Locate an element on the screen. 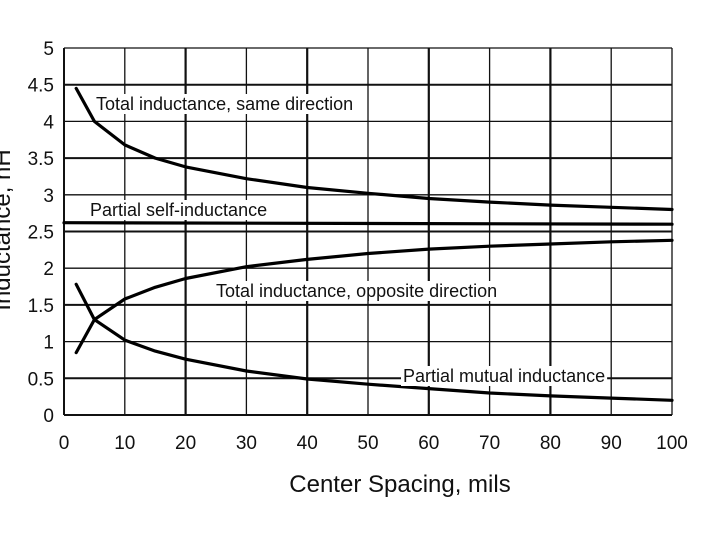 The image size is (720, 540). y-tick-label: 3.5 is located at coordinates (41, 159).